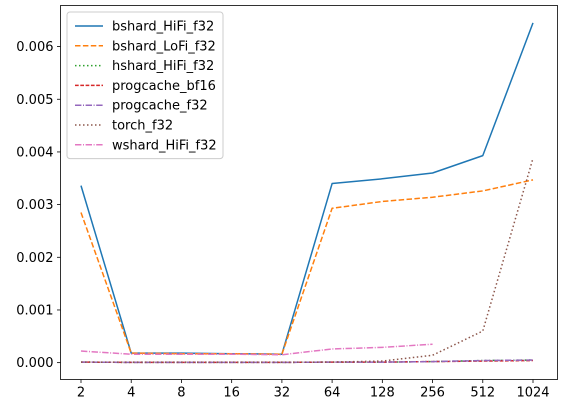 Image resolution: width=565 pixels, height=413 pixels. Describe the element at coordinates (81, 393) in the screenshot. I see `x-tick-label: 2` at that location.